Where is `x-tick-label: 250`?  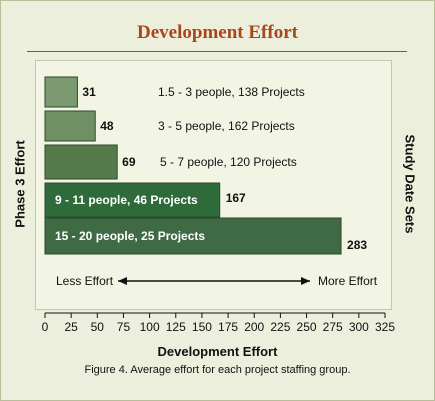 x-tick-label: 250 is located at coordinates (307, 327).